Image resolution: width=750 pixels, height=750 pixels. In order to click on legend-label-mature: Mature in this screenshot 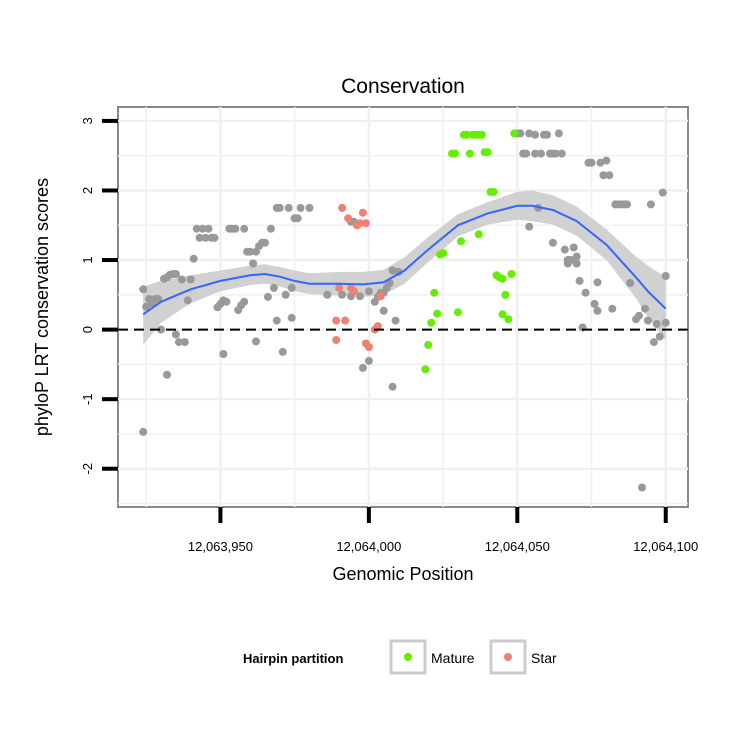, I will do `click(453, 658)`.